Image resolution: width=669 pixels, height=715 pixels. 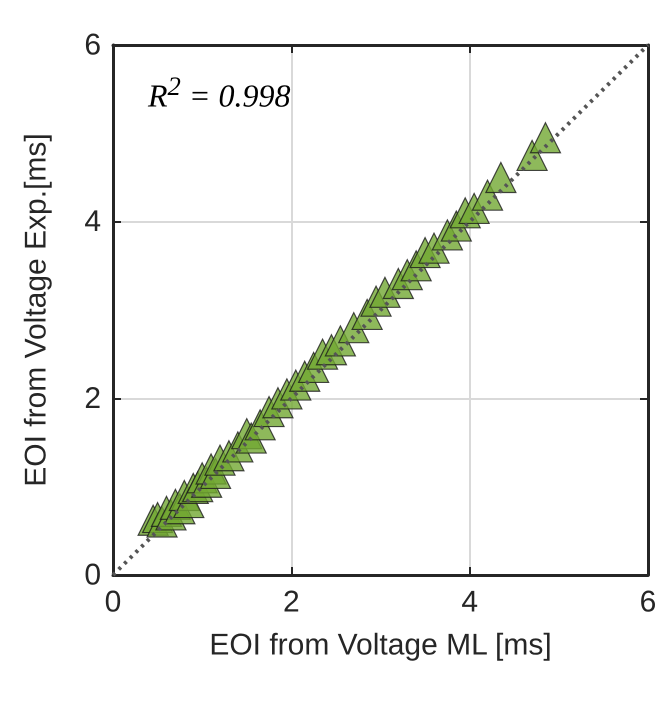 What do you see at coordinates (648, 602) in the screenshot?
I see `x-tick-label: 6` at bounding box center [648, 602].